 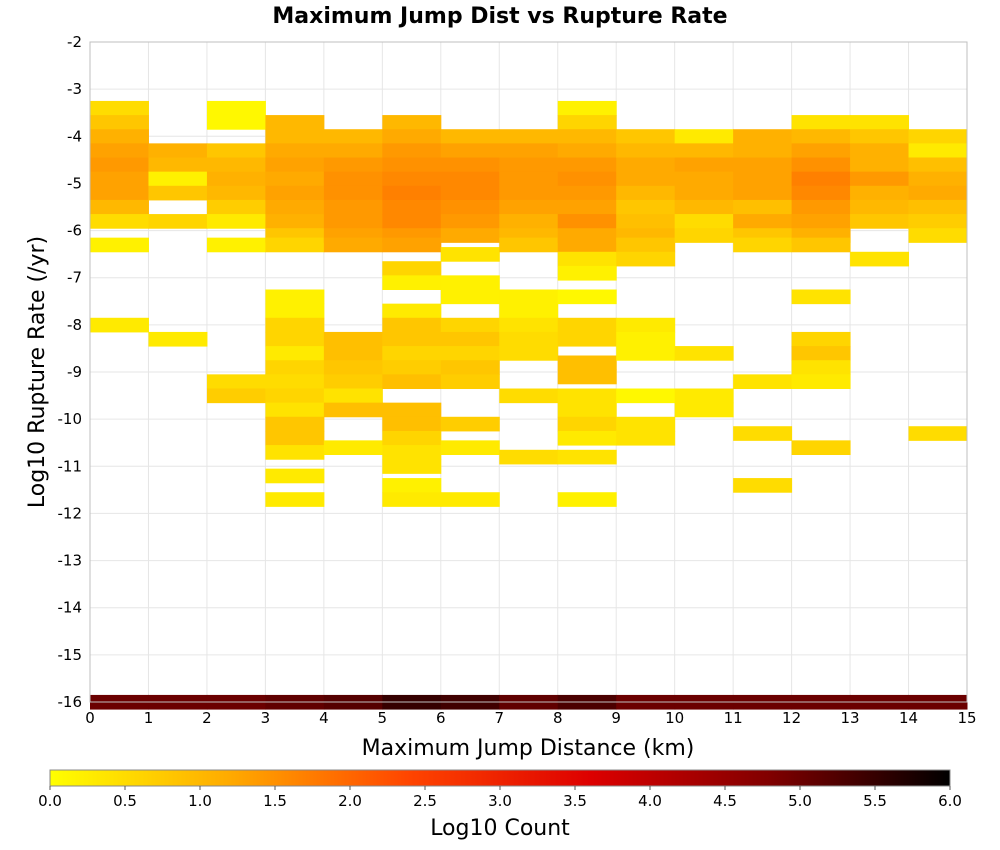 I want to click on y-tick-label: -7, so click(x=74, y=278).